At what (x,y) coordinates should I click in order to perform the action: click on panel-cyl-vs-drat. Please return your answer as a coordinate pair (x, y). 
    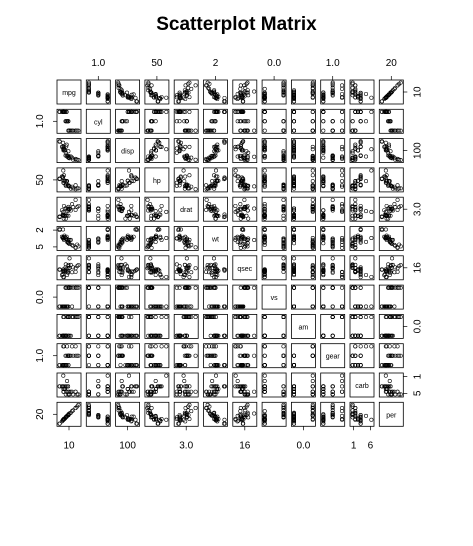
    Looking at the image, I should click on (186, 121).